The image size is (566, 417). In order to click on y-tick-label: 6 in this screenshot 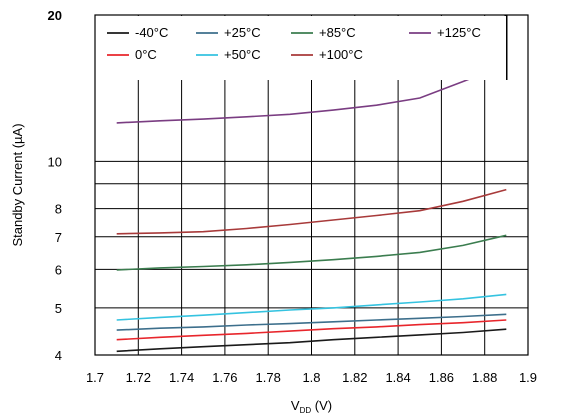, I will do `click(58, 269)`.